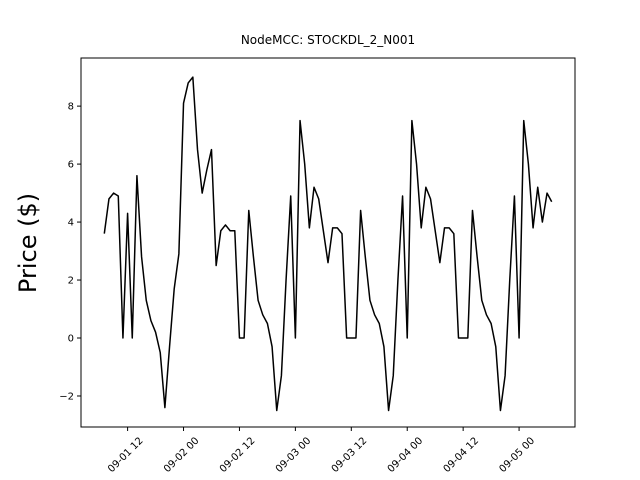 The height and width of the screenshot is (480, 640). What do you see at coordinates (328, 40) in the screenshot?
I see `chart-title: NodeMCC: STOCKDL_2_N001` at bounding box center [328, 40].